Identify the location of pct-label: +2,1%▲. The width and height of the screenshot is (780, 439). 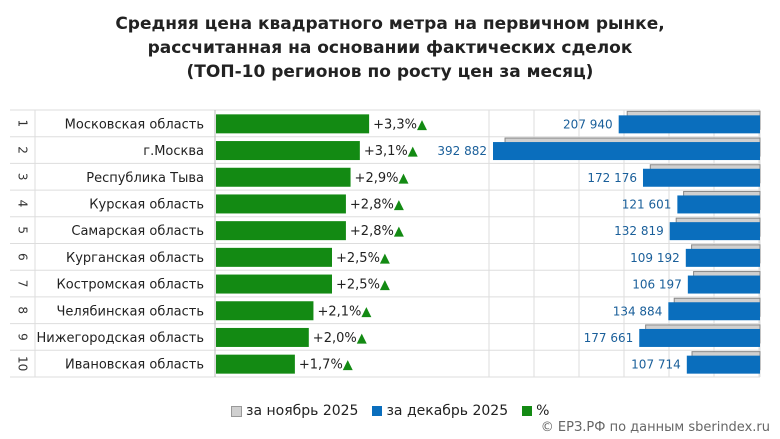
(344, 311).